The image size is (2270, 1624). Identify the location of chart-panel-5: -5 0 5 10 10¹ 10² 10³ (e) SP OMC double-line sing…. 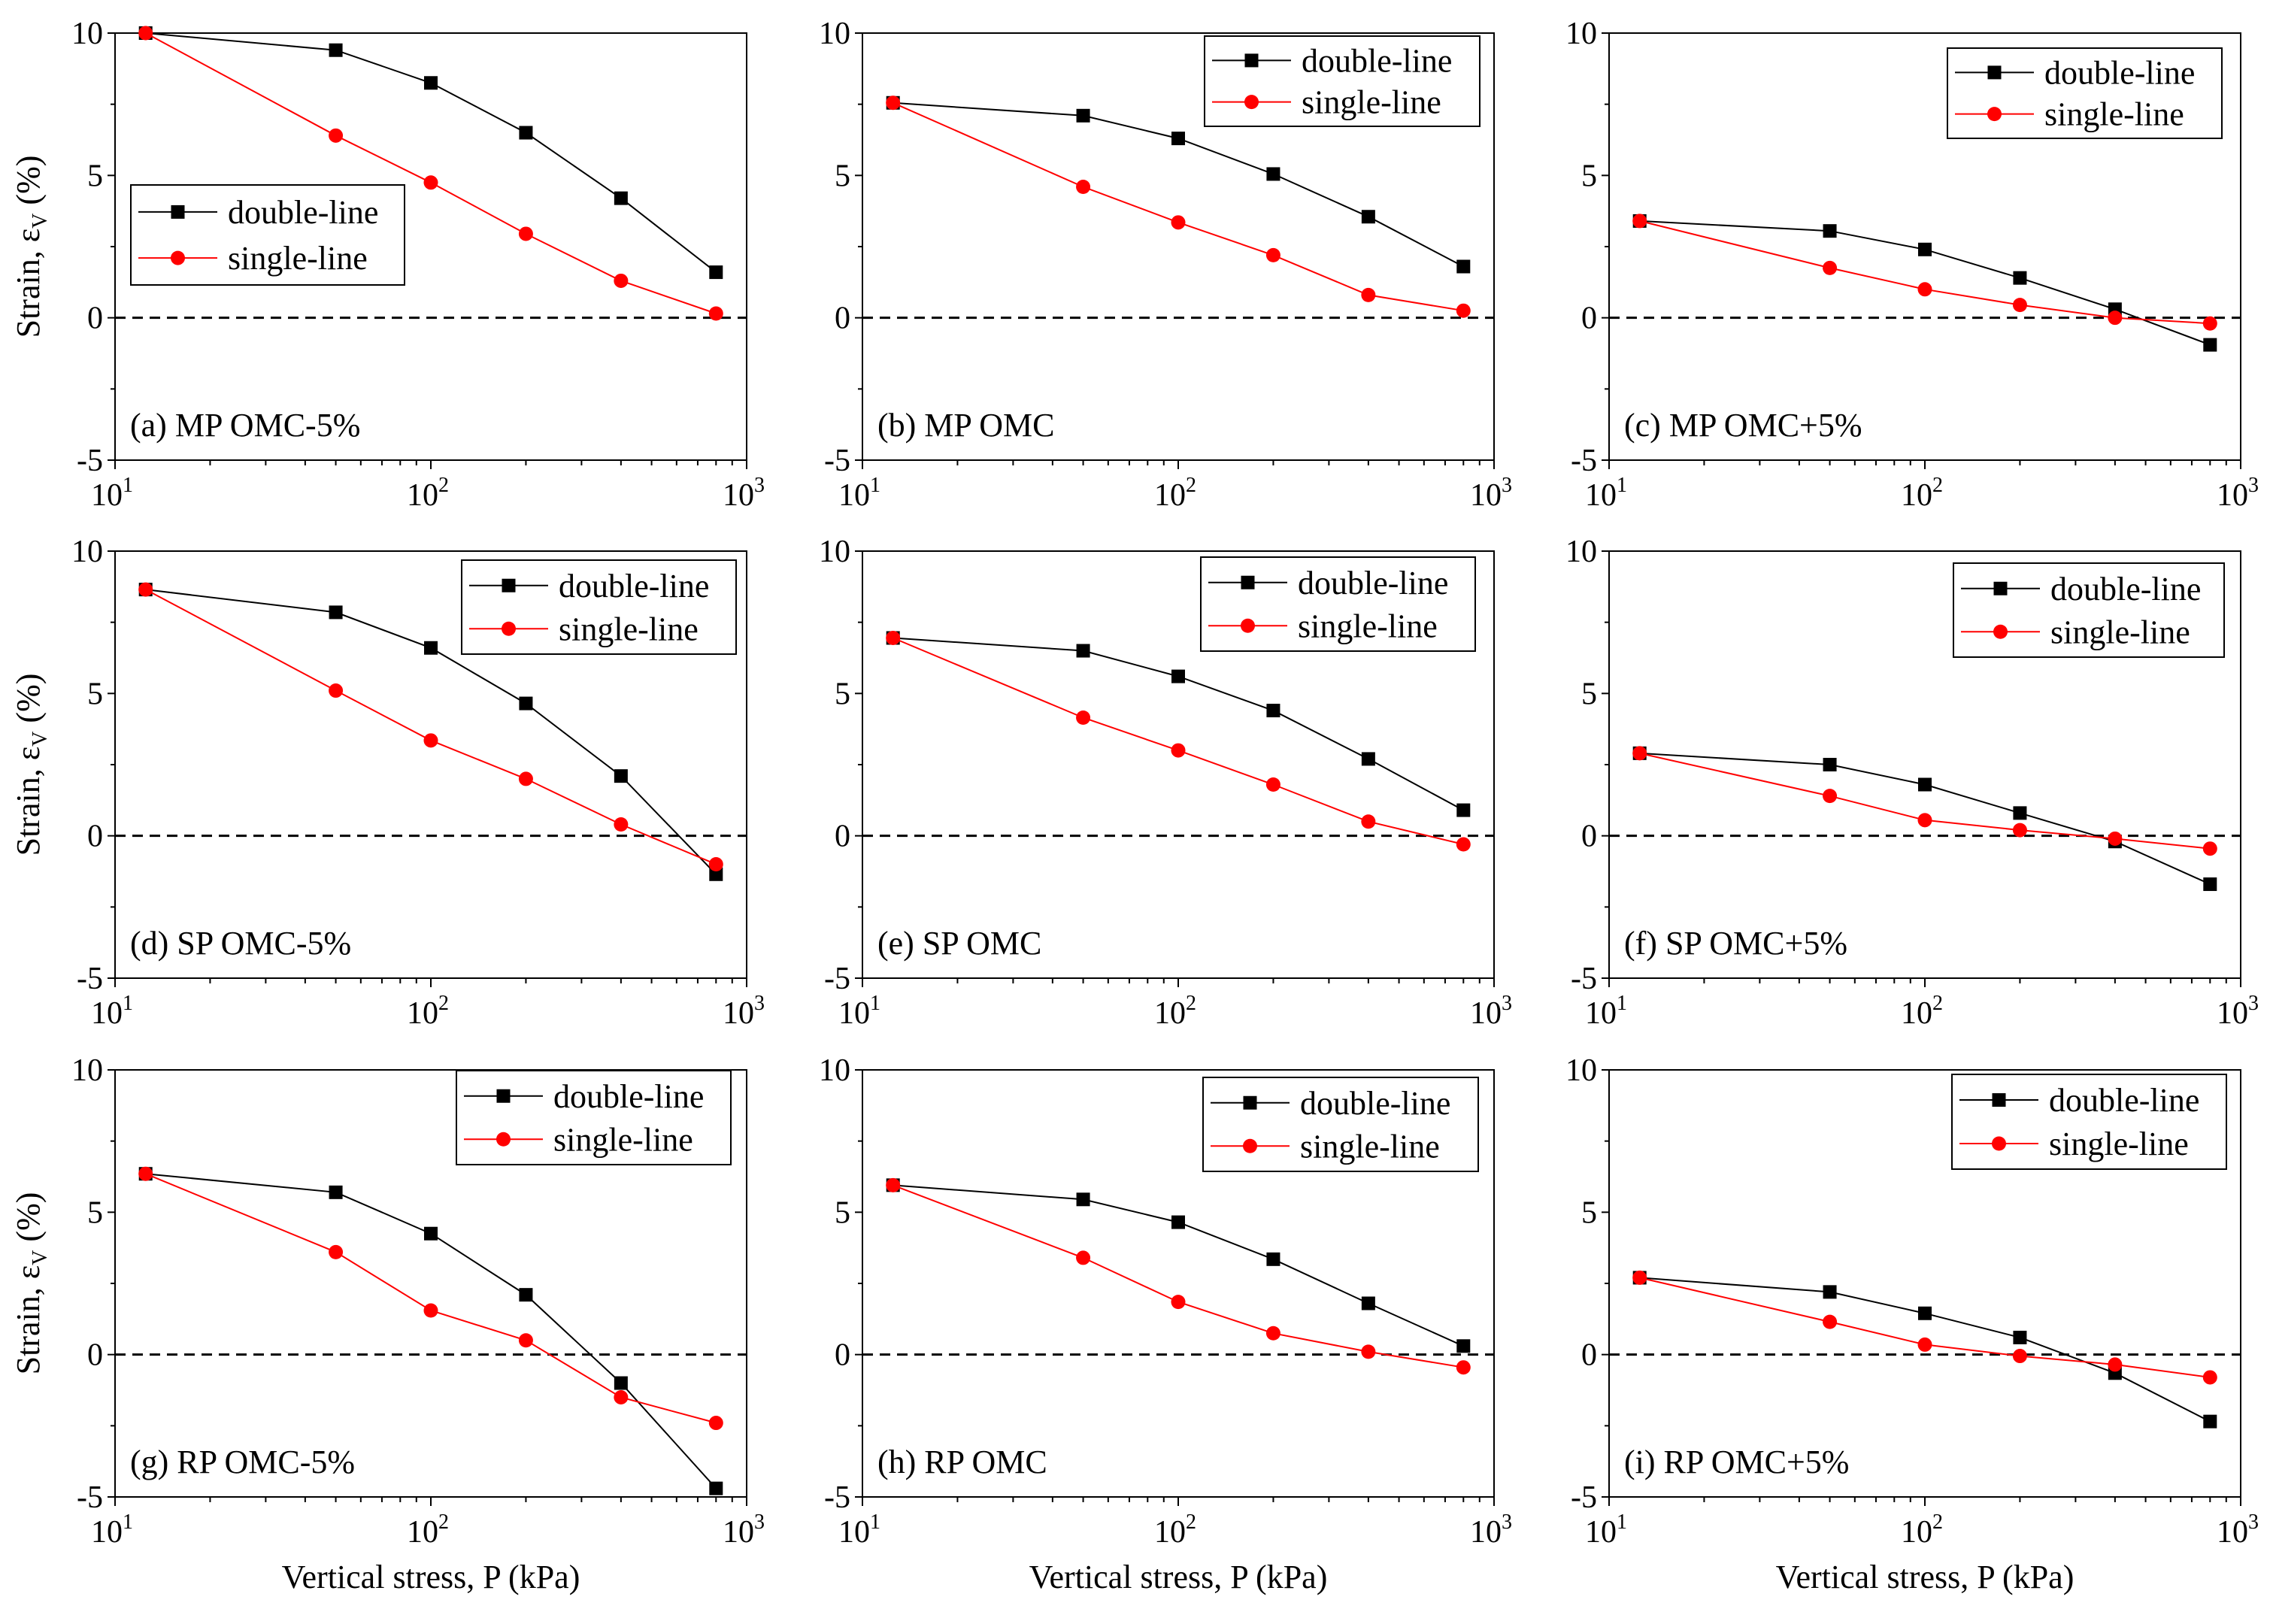
(1165, 783).